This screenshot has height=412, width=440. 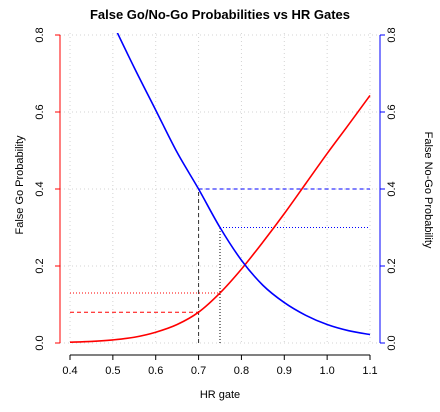 What do you see at coordinates (241, 371) in the screenshot?
I see `x-axis-tick-label: 0.8` at bounding box center [241, 371].